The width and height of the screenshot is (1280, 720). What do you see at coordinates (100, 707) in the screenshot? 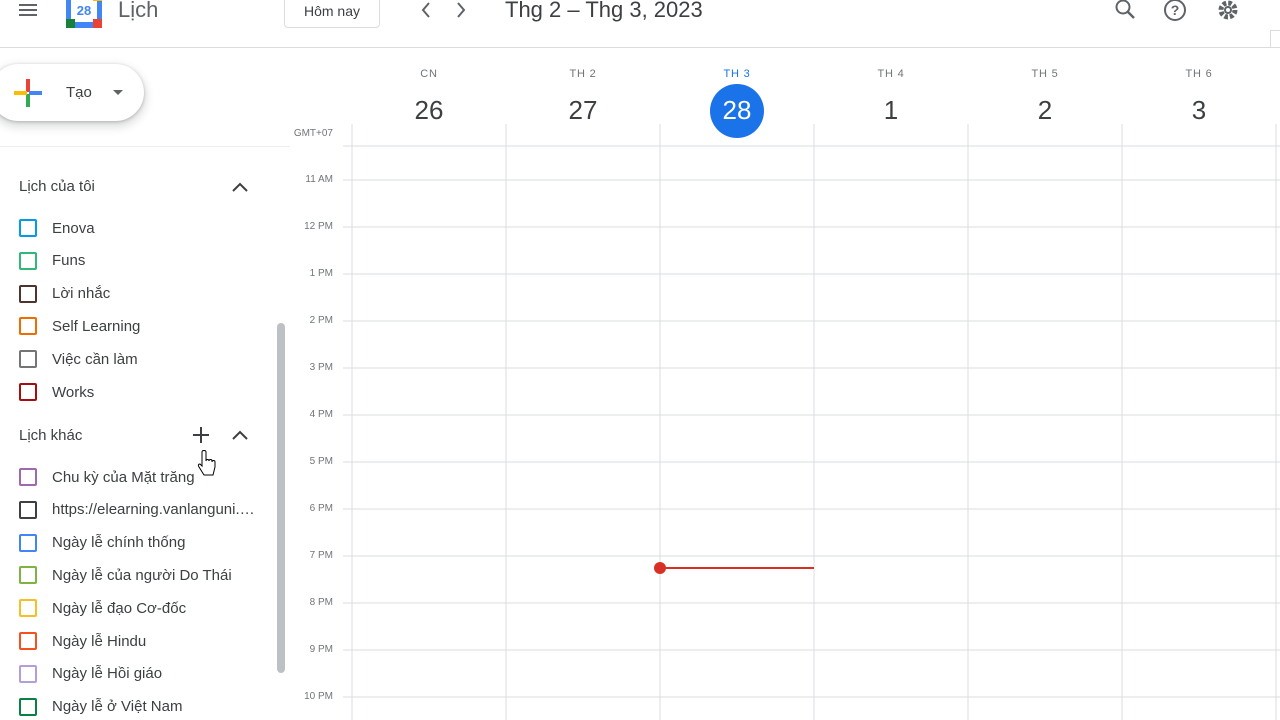
I see `calendar-item: Ngày lễ ở Việt Nam` at bounding box center [100, 707].